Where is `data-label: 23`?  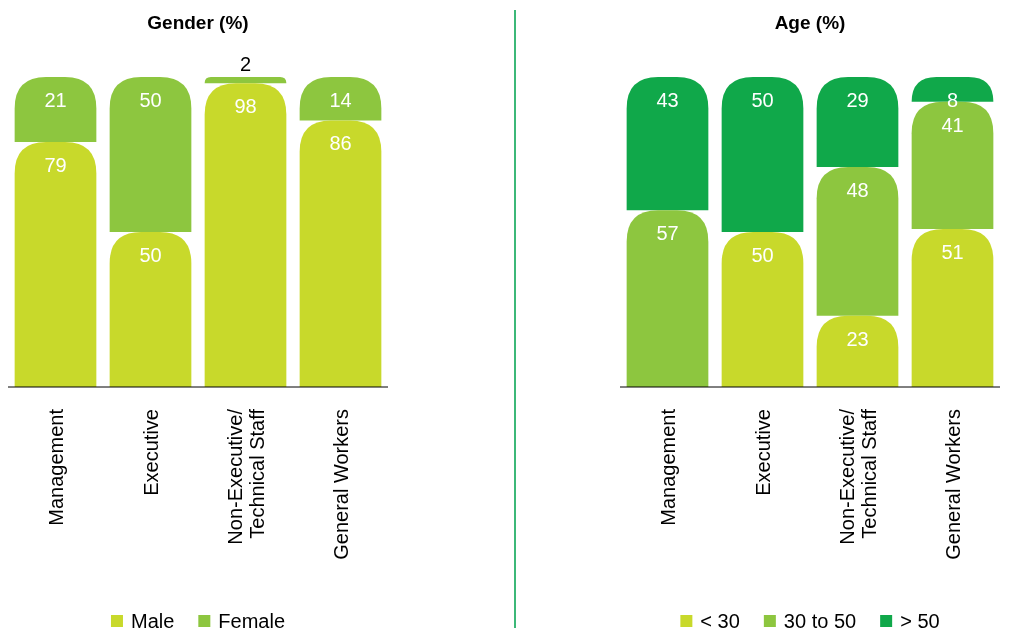 data-label: 23 is located at coordinates (857, 338).